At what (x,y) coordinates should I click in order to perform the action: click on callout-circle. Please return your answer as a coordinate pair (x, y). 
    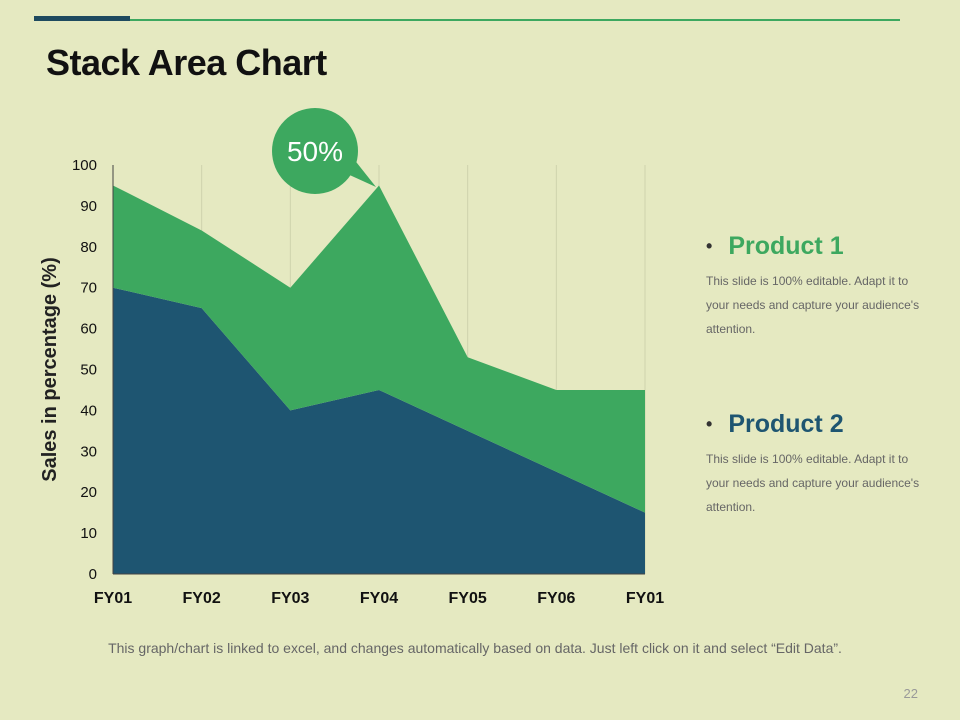
    Looking at the image, I should click on (315, 151).